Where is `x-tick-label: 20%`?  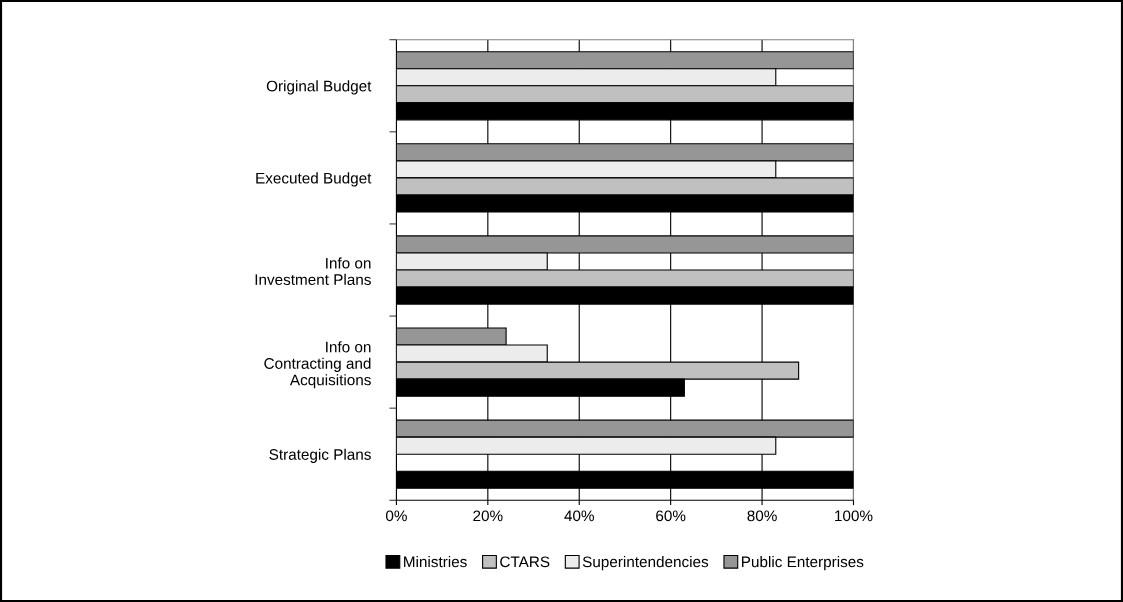
x-tick-label: 20% is located at coordinates (488, 516).